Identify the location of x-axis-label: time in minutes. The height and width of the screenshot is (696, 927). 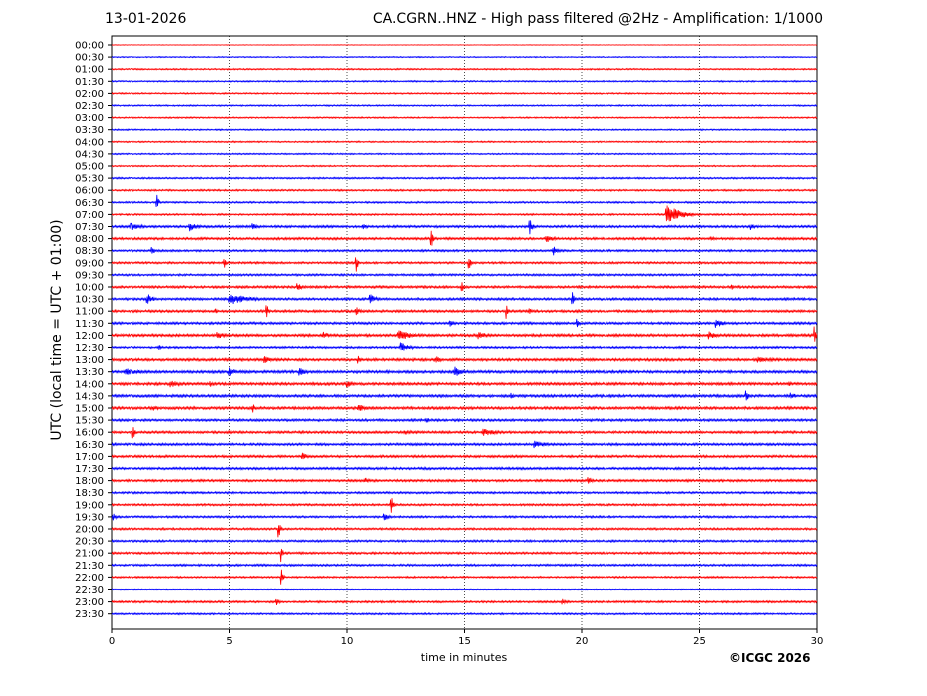
(464, 657).